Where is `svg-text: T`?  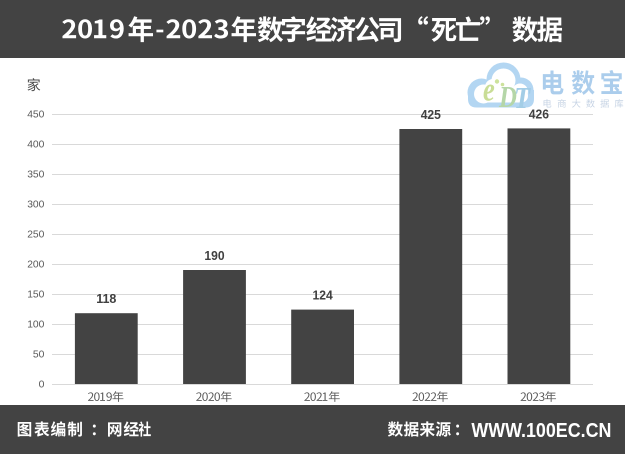 svg-text: T is located at coordinates (522, 98).